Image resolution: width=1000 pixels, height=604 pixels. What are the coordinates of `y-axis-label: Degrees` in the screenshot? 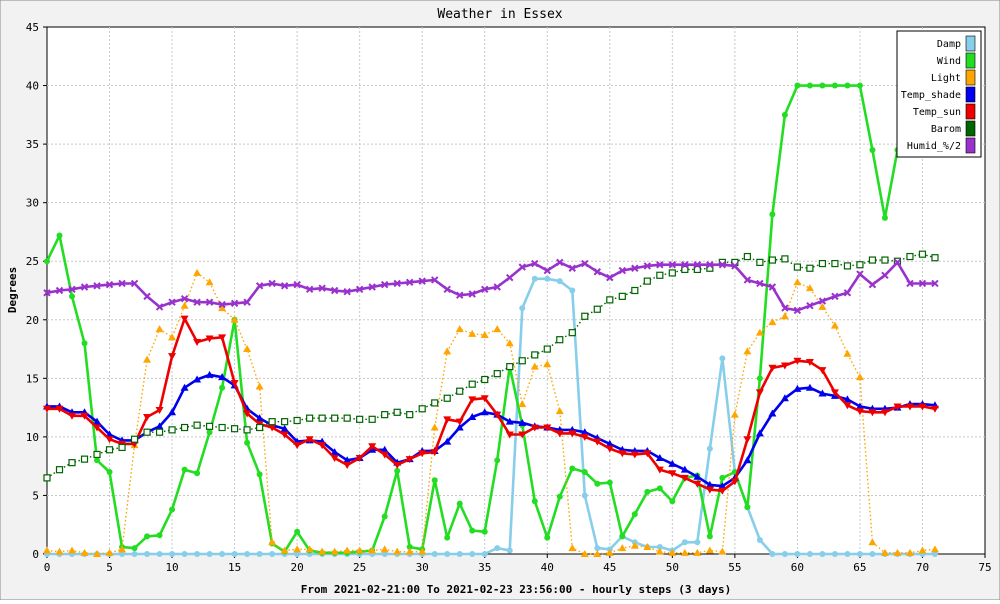 It's located at (12, 290).